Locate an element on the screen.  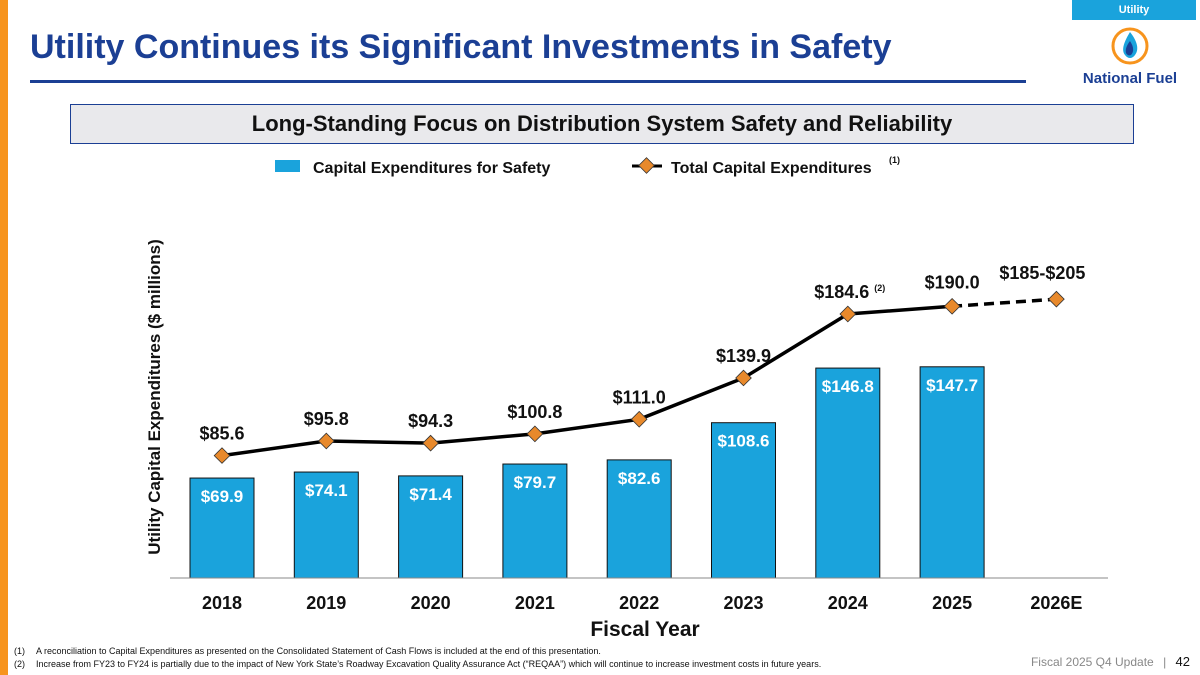
bar-label-2018: $69.9 is located at coordinates (222, 496).